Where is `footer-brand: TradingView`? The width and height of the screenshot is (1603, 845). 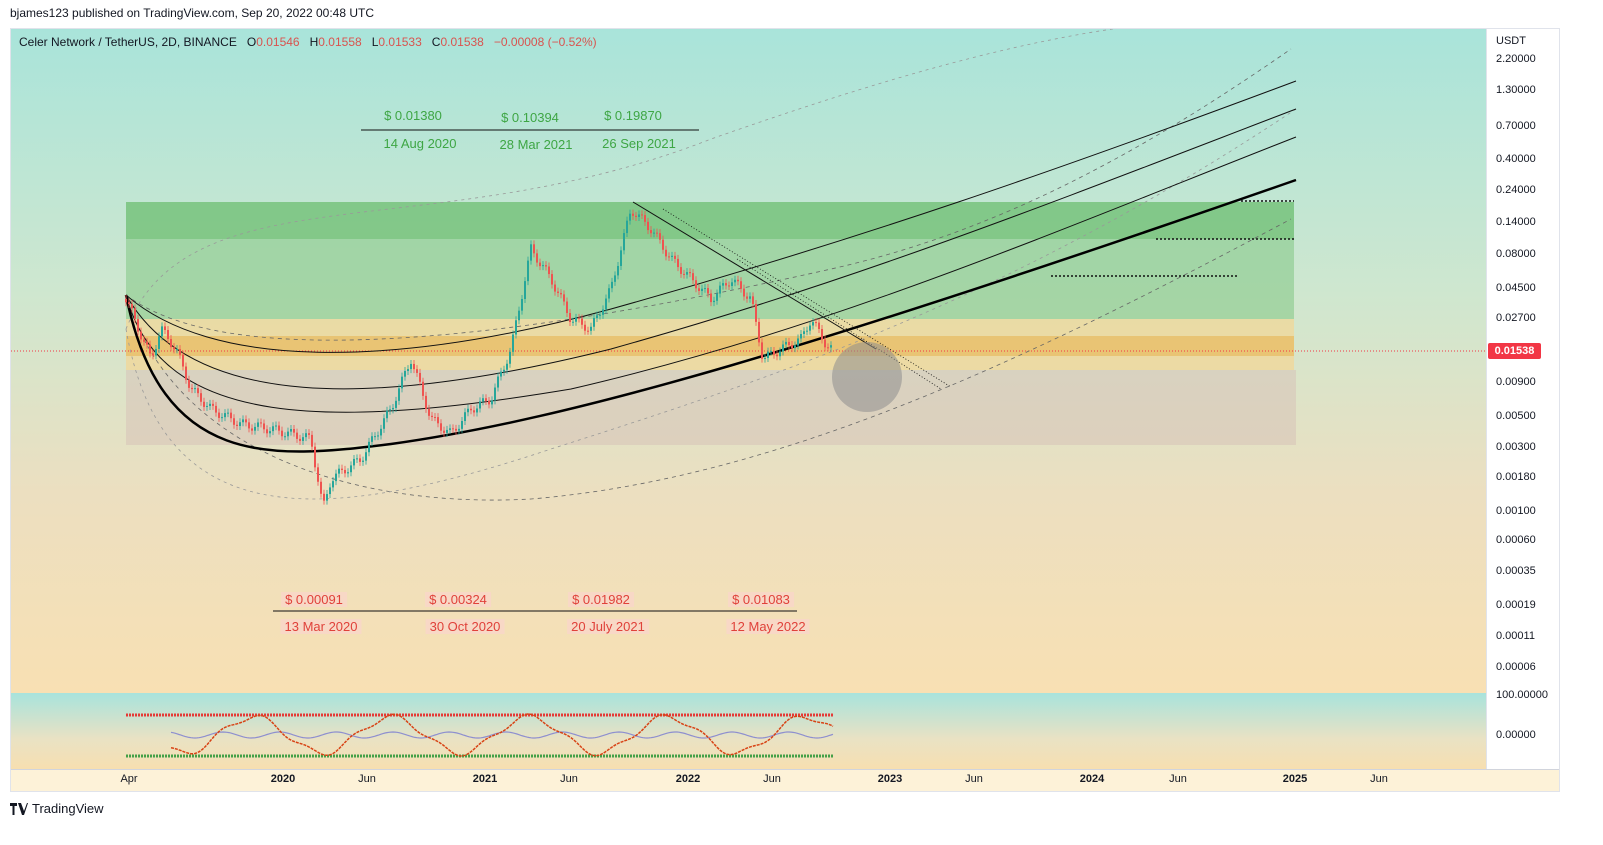 footer-brand: TradingView is located at coordinates (57, 808).